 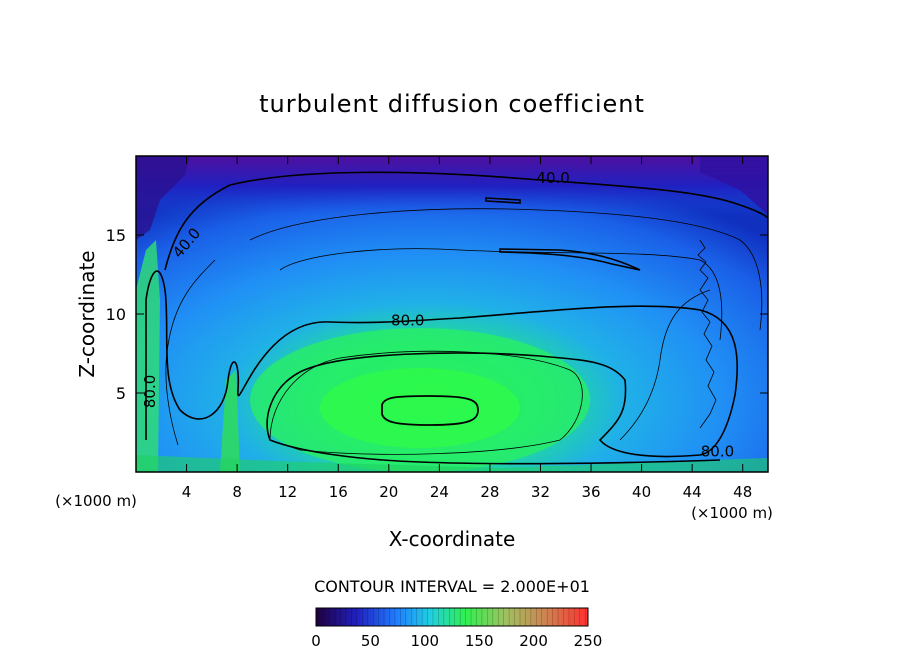 I want to click on field-top-right-dark, so click(x=734, y=185).